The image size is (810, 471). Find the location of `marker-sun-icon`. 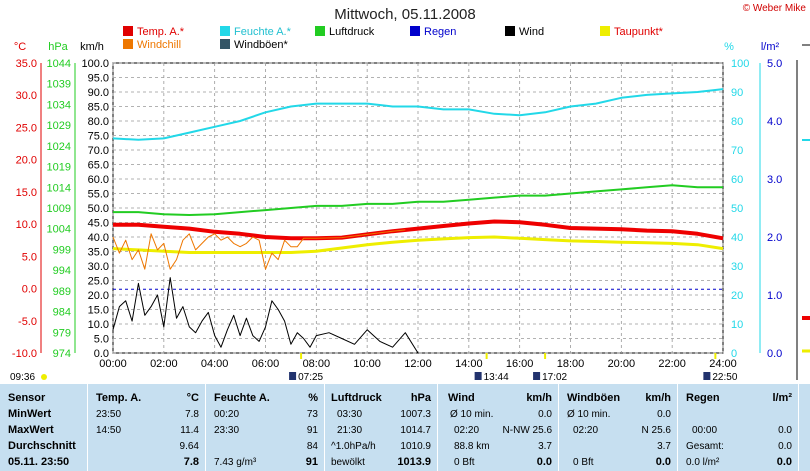

marker-sun-icon is located at coordinates (44, 377).